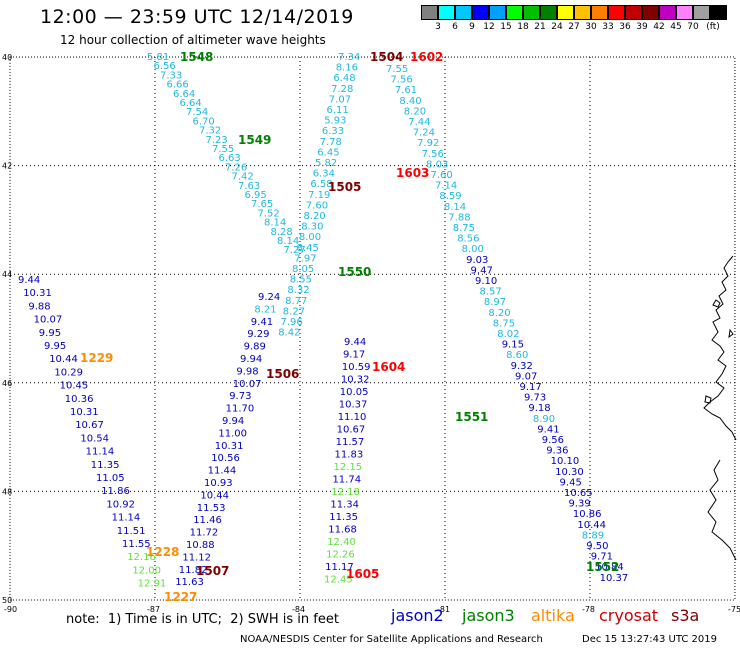 The image size is (740, 650). What do you see at coordinates (349, 455) in the screenshot?
I see `wave-height-value: 11.83` at bounding box center [349, 455].